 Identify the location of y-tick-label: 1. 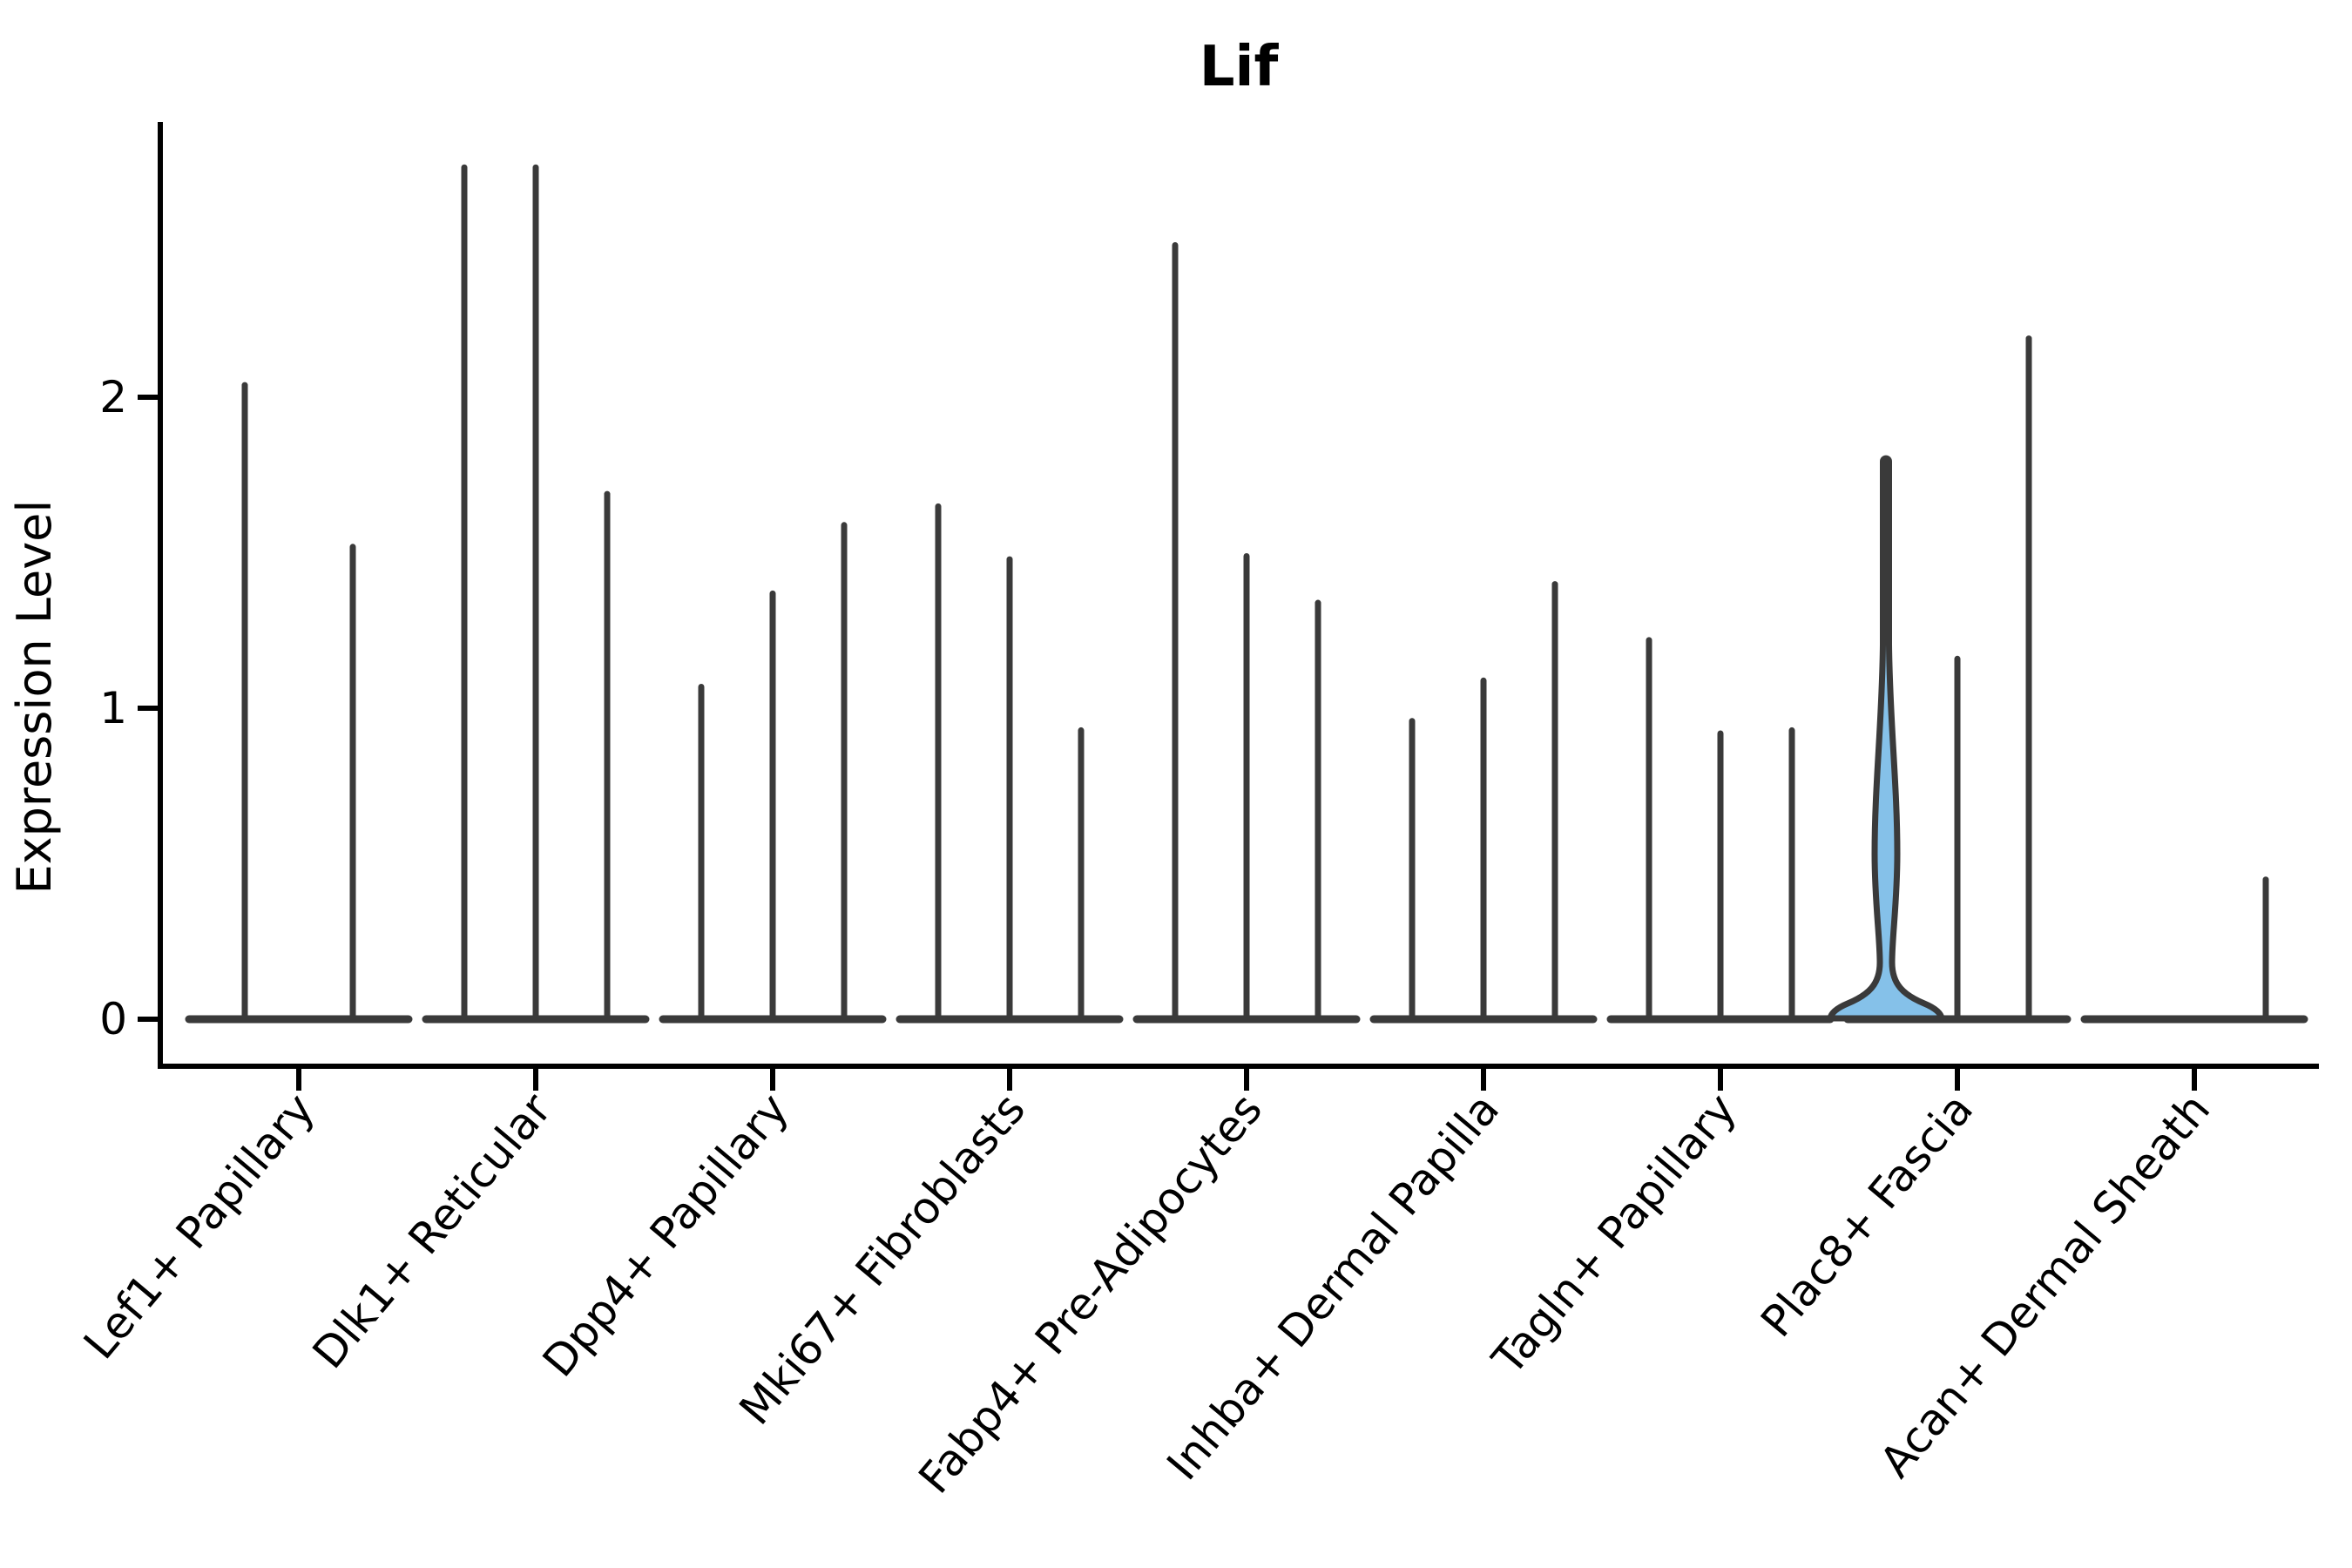
(113, 708).